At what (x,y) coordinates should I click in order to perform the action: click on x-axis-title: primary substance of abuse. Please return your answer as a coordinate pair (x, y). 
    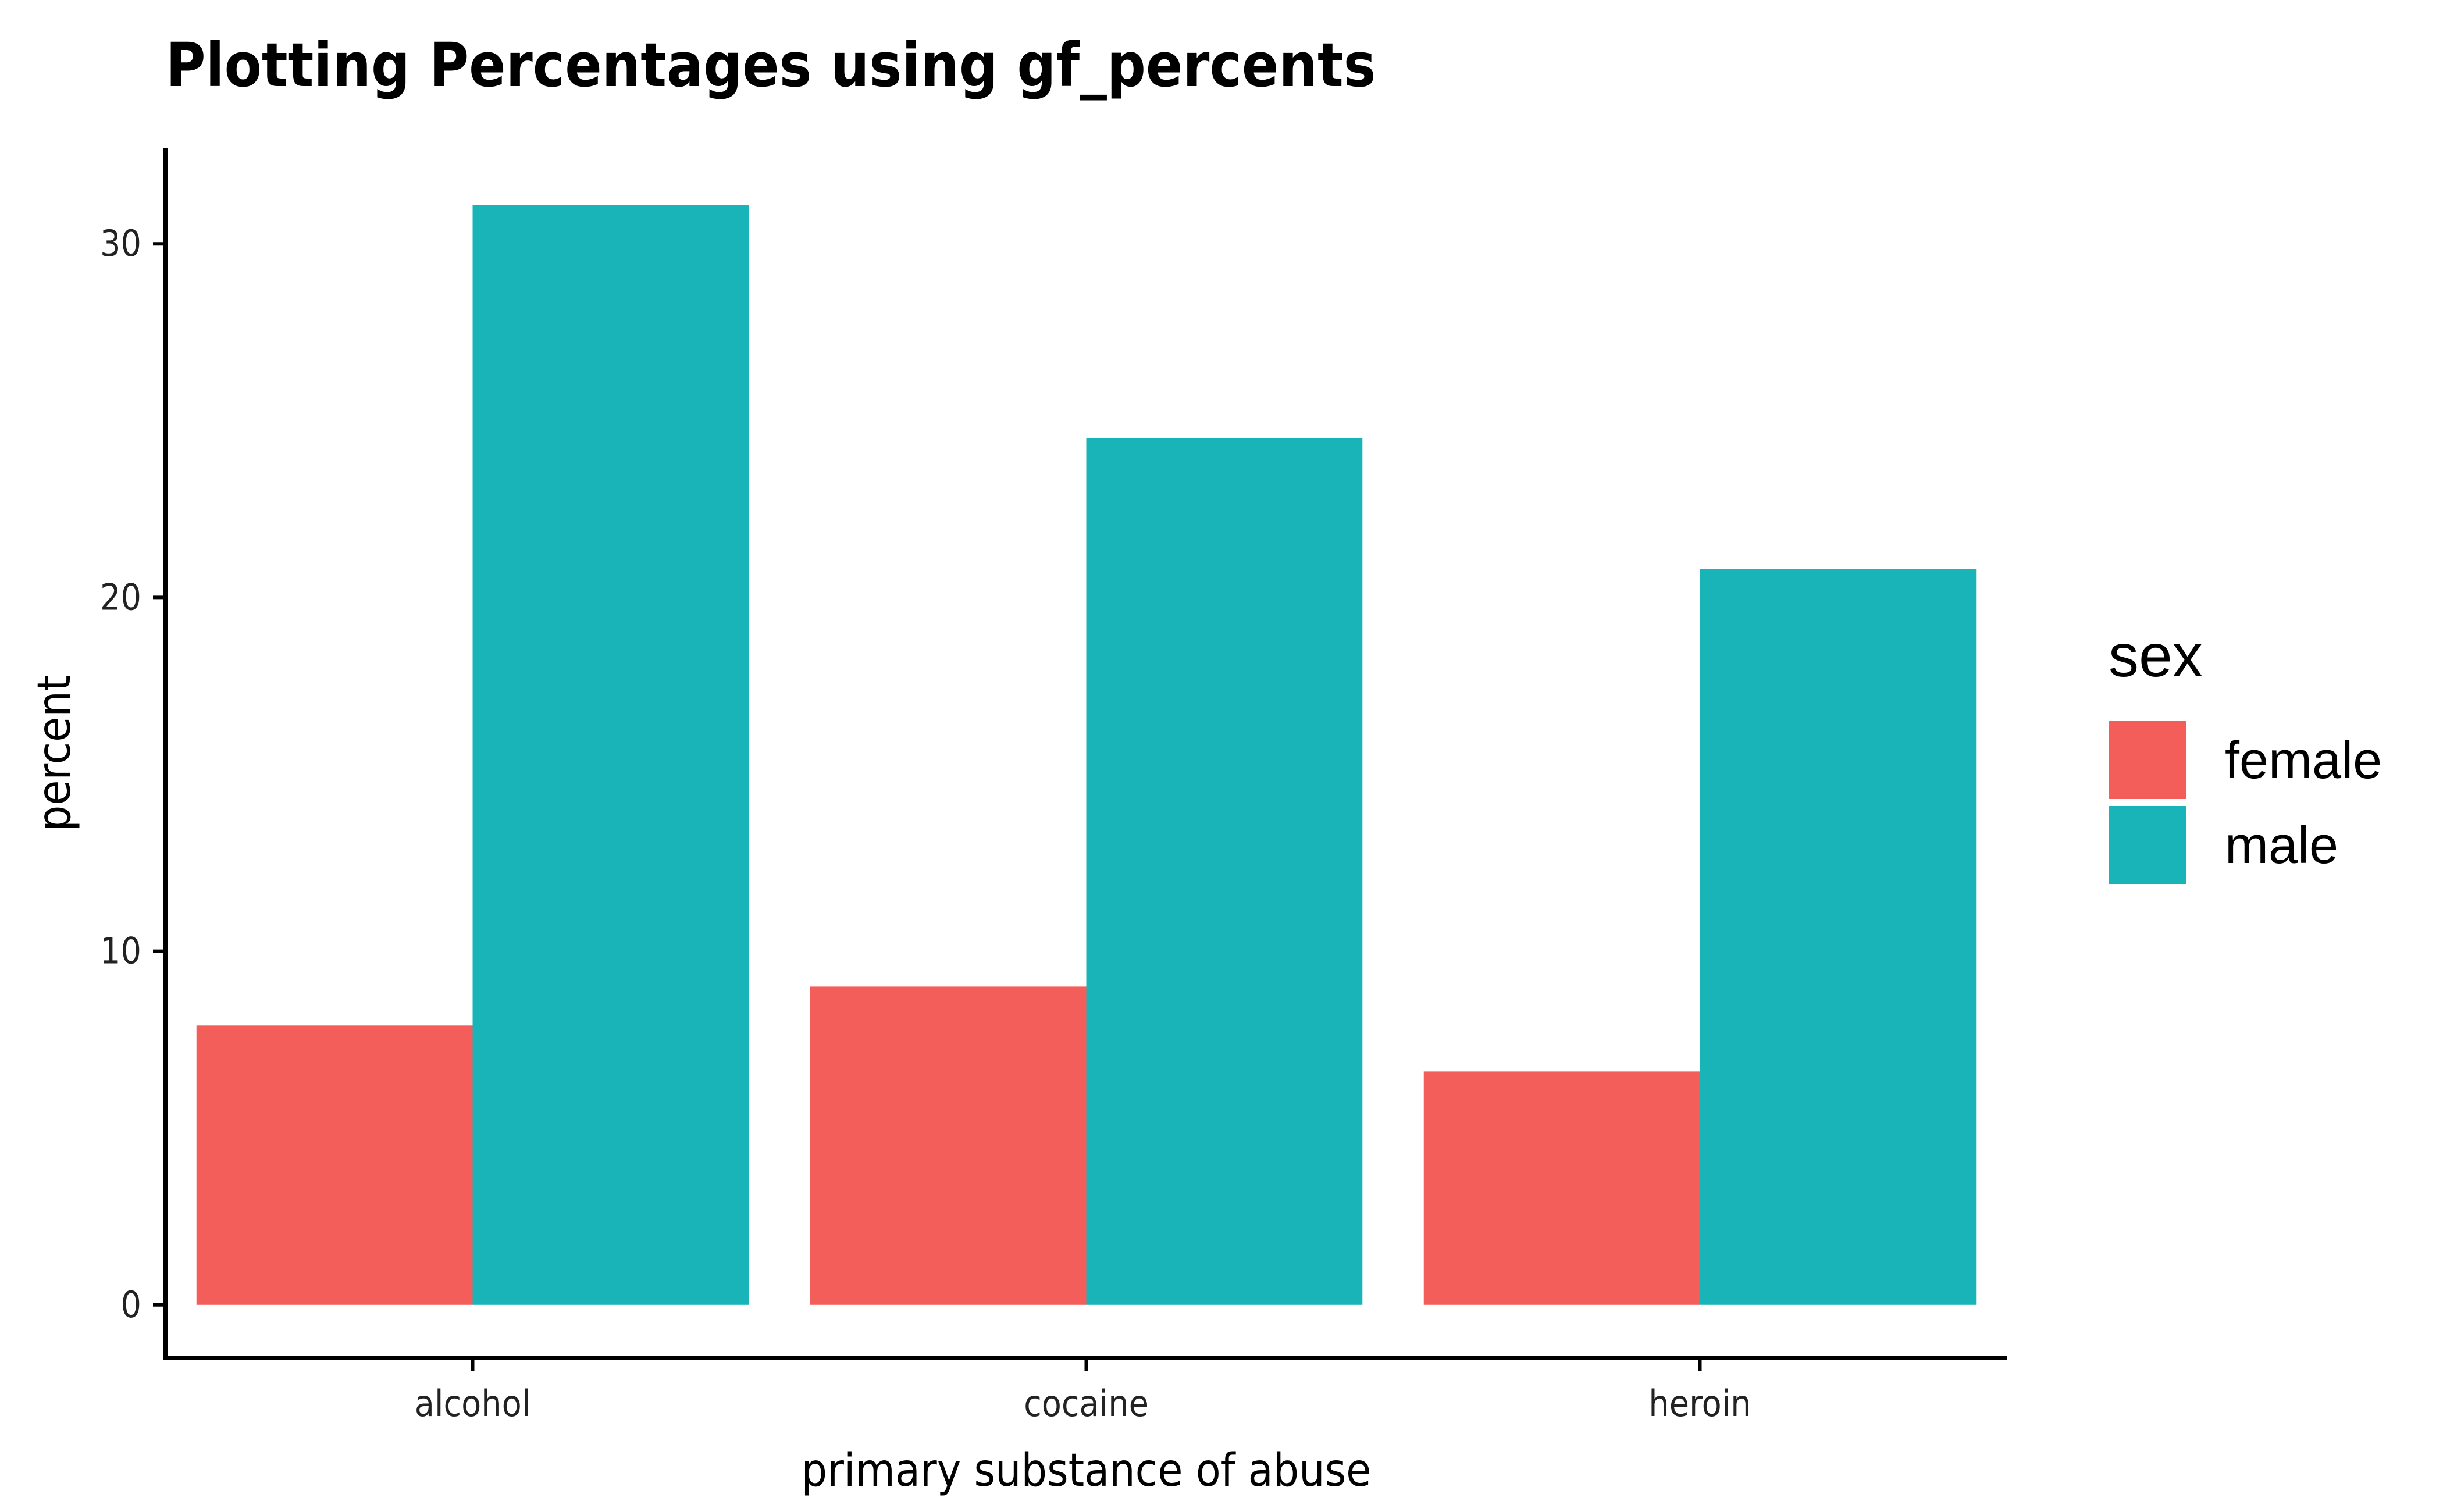
    Looking at the image, I should click on (1087, 1471).